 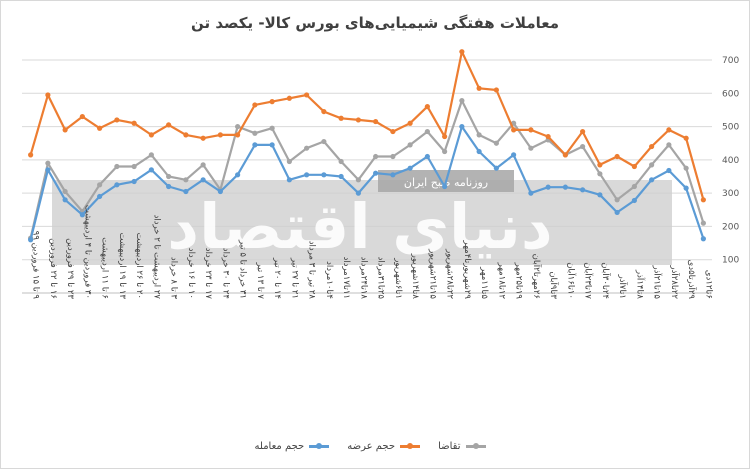 I want to click on x-tick-label: ۲۸ تیر تا ۳ مرداد, so click(x=312, y=270).